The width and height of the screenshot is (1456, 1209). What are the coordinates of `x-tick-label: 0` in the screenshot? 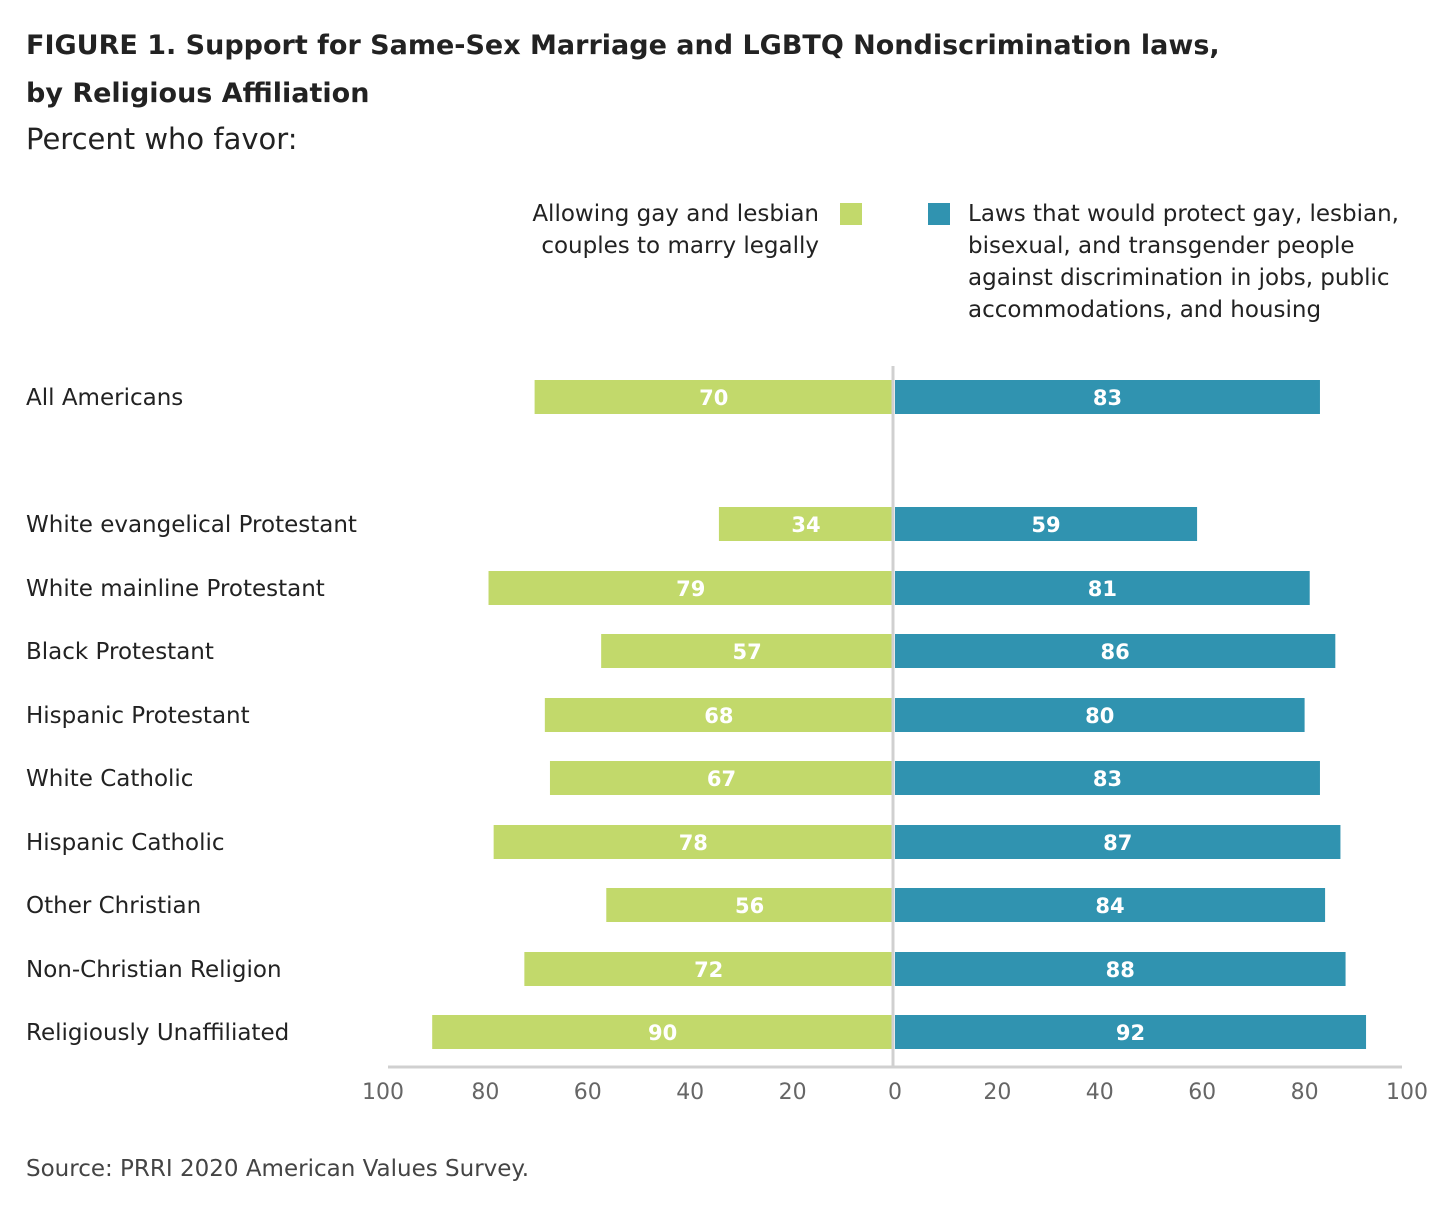 It's located at (895, 1092).